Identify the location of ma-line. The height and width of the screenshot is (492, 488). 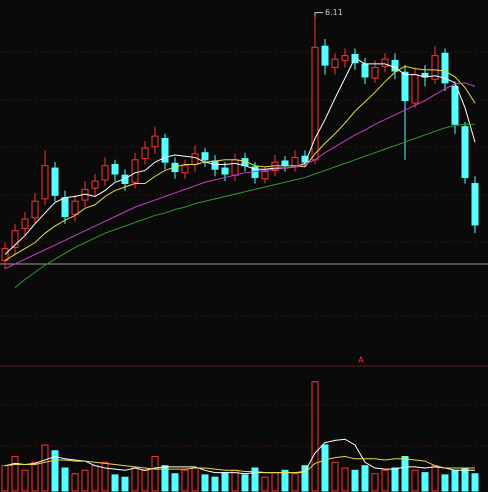
(239, 464).